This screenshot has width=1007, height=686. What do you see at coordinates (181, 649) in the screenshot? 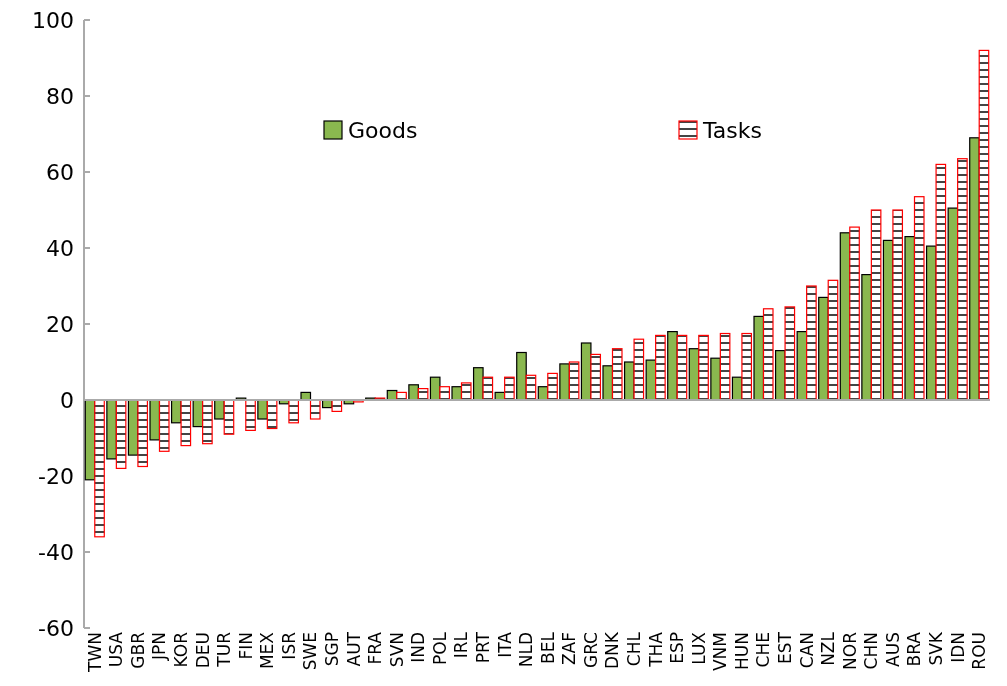
I see `x-tick-label: KOR` at bounding box center [181, 649].